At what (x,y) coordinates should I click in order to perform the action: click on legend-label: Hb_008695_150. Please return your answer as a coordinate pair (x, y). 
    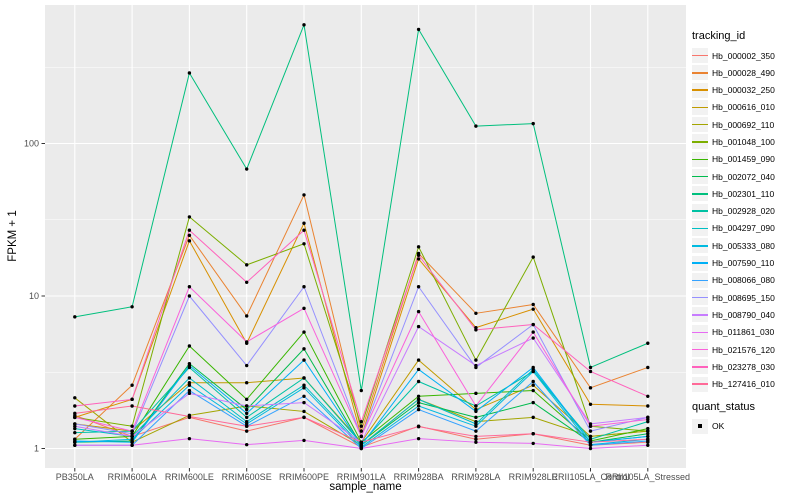
    Looking at the image, I should click on (743, 297).